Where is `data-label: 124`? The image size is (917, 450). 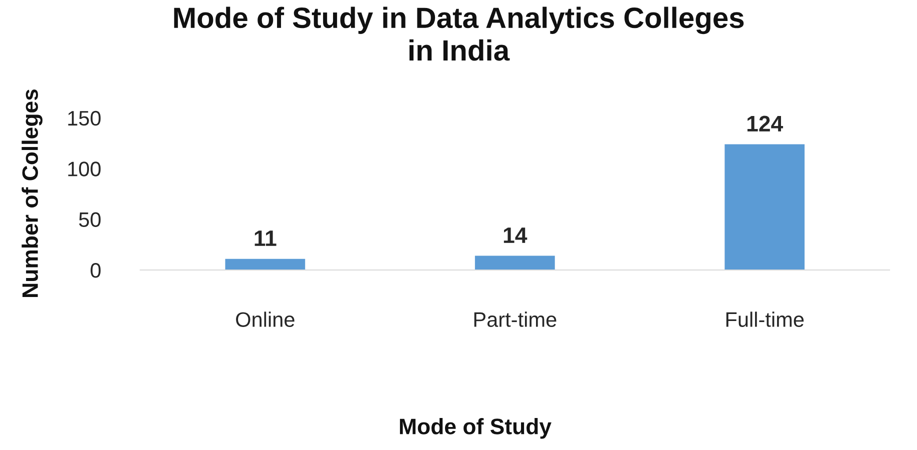 data-label: 124 is located at coordinates (765, 124).